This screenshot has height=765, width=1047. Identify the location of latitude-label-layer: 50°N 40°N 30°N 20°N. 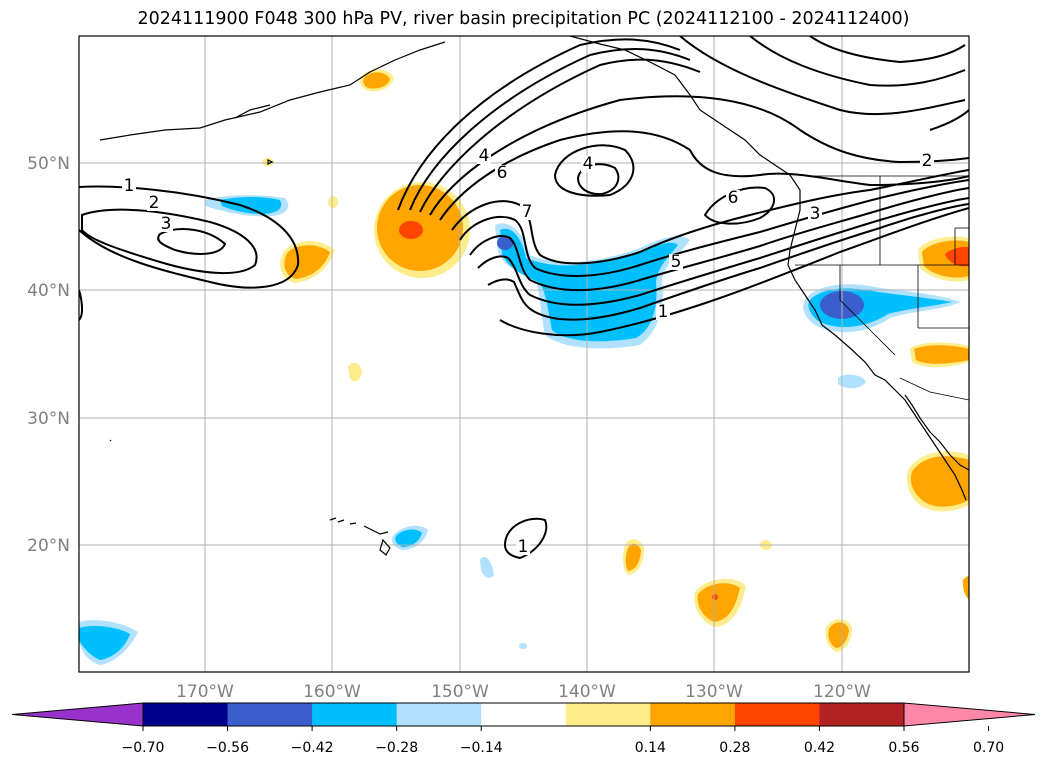
(48, 355).